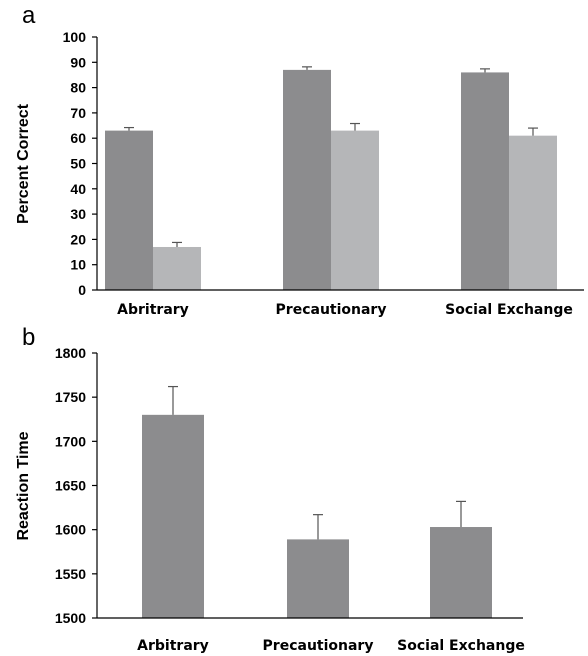  What do you see at coordinates (318, 646) in the screenshot?
I see `panel-b-category-label: Precautionary` at bounding box center [318, 646].